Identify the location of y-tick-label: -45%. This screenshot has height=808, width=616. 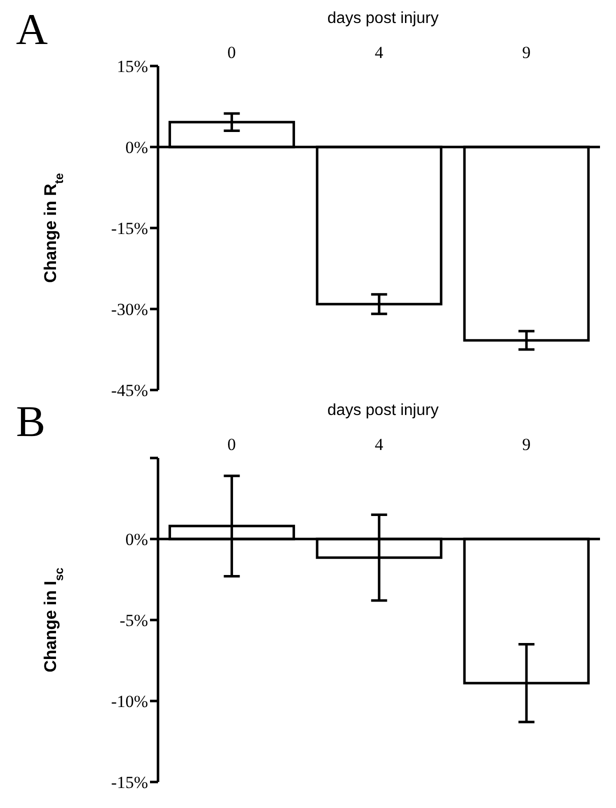
(129, 390).